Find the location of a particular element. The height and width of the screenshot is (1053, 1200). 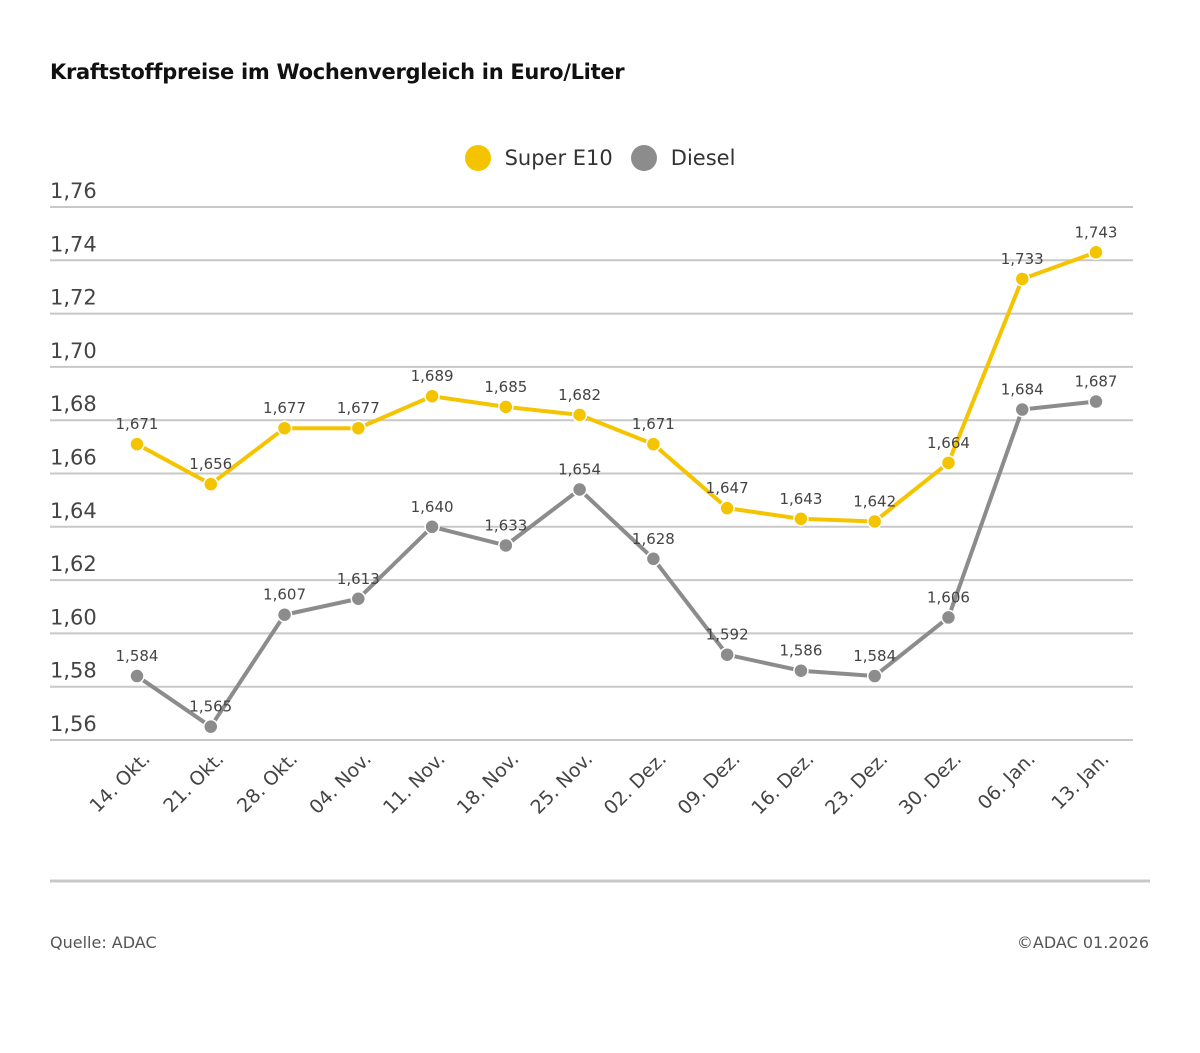

data-label: 1,689 is located at coordinates (432, 376).